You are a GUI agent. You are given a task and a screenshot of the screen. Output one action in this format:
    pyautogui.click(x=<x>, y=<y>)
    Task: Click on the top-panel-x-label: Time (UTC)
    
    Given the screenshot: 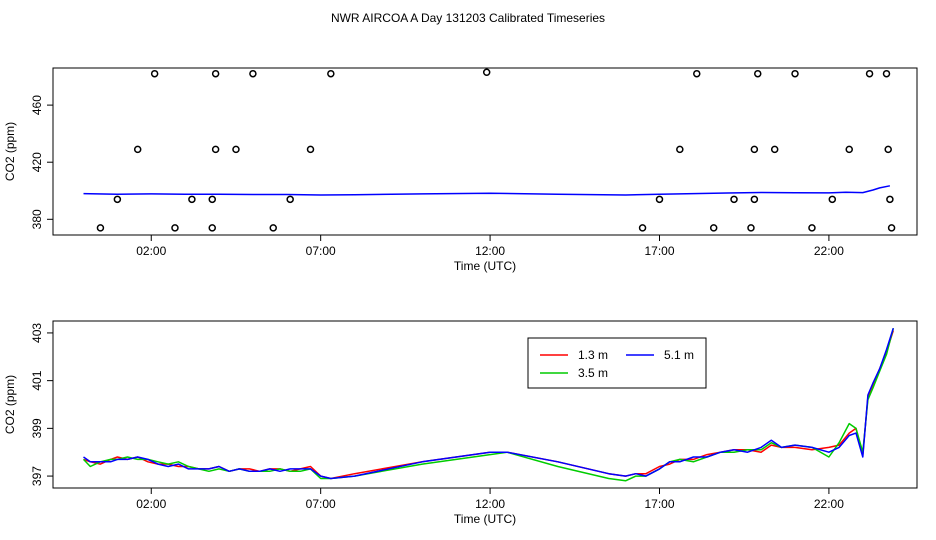 What is the action you would take?
    pyautogui.click(x=485, y=266)
    